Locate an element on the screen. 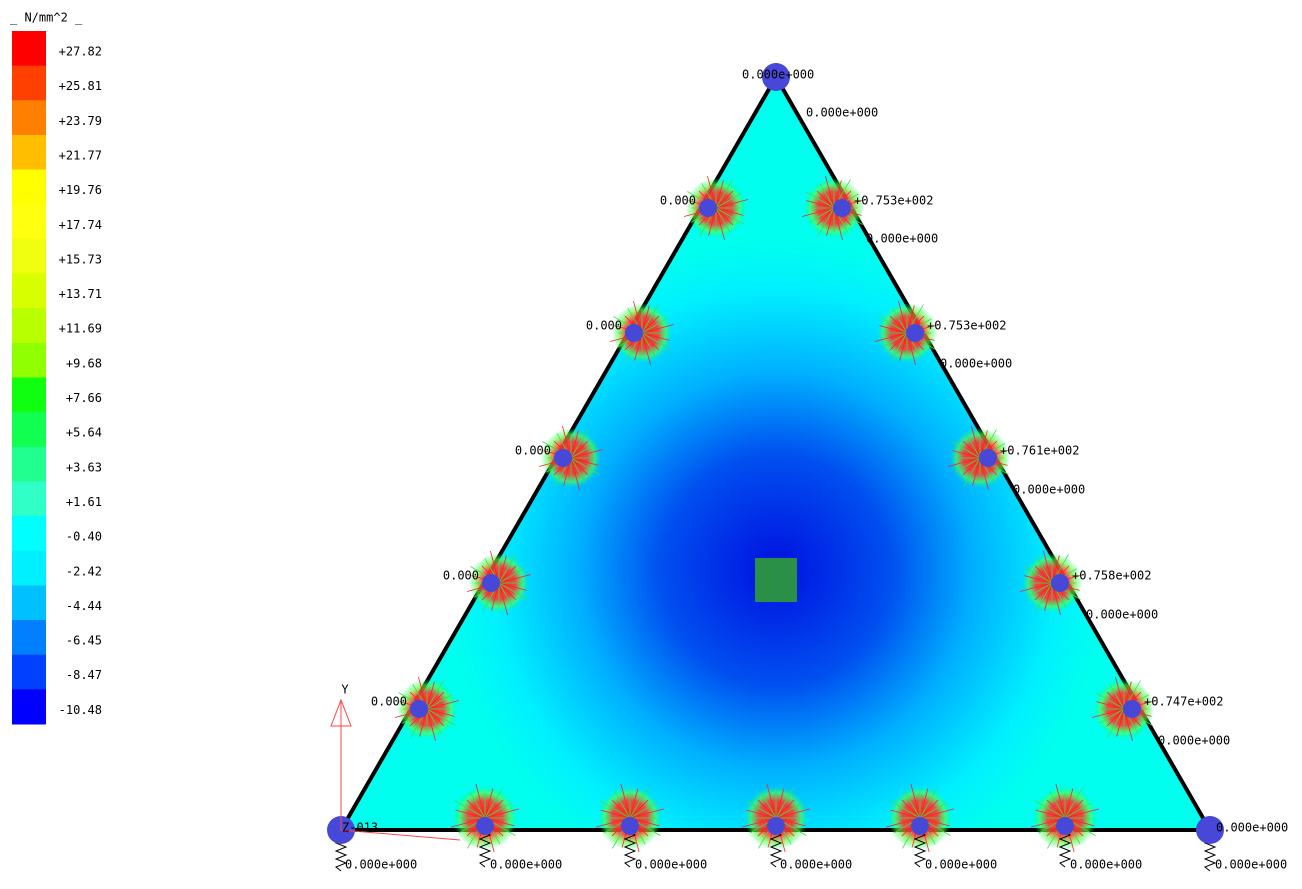  node-label: 0.000 is located at coordinates (533, 451).